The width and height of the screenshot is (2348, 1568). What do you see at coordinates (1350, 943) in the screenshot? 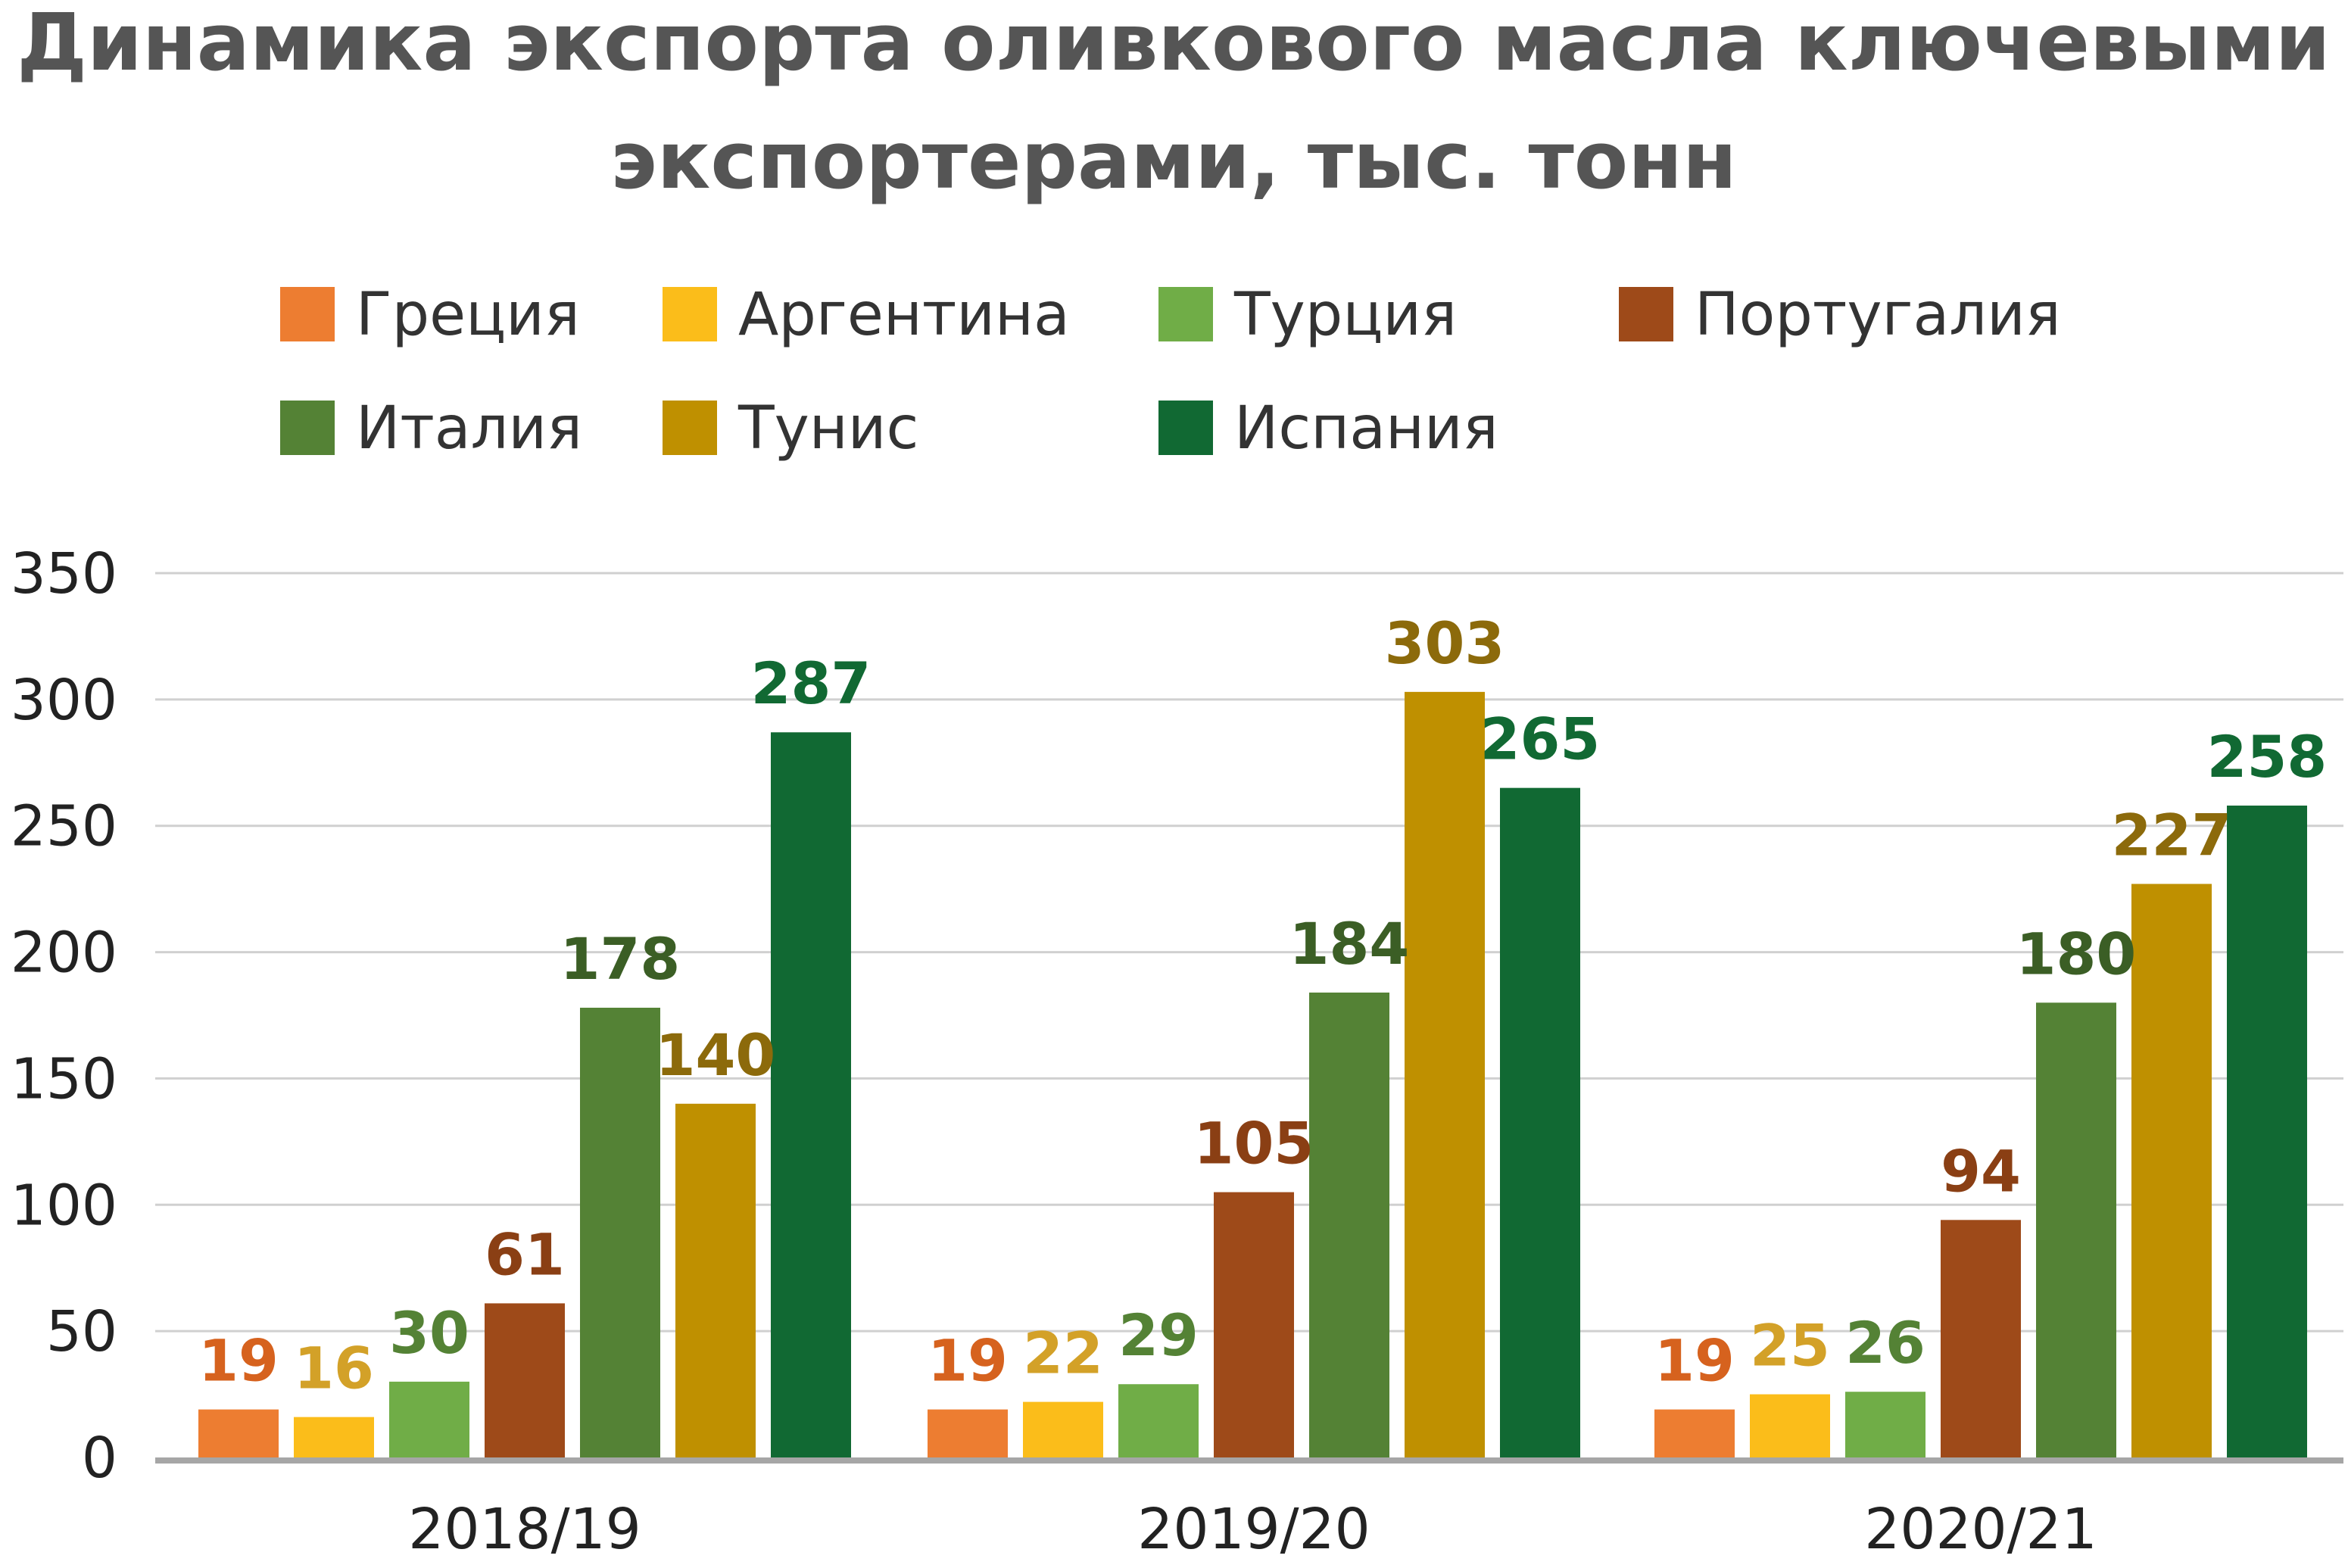
I see `data-label-италия-2019-20: 184` at bounding box center [1350, 943].